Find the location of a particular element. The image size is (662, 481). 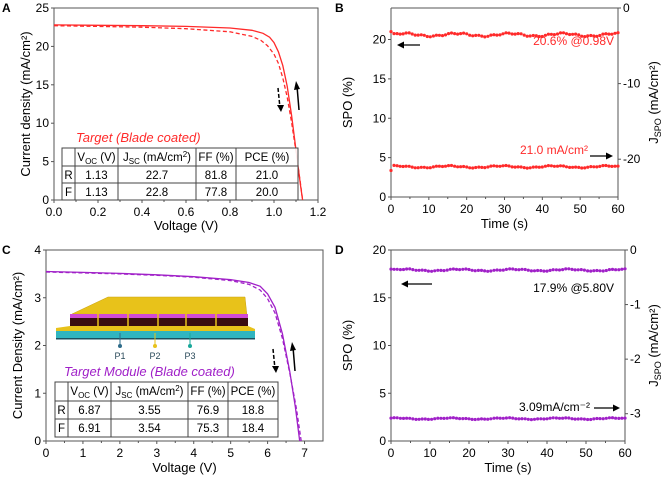

right-arrowhead is located at coordinates (609, 156).